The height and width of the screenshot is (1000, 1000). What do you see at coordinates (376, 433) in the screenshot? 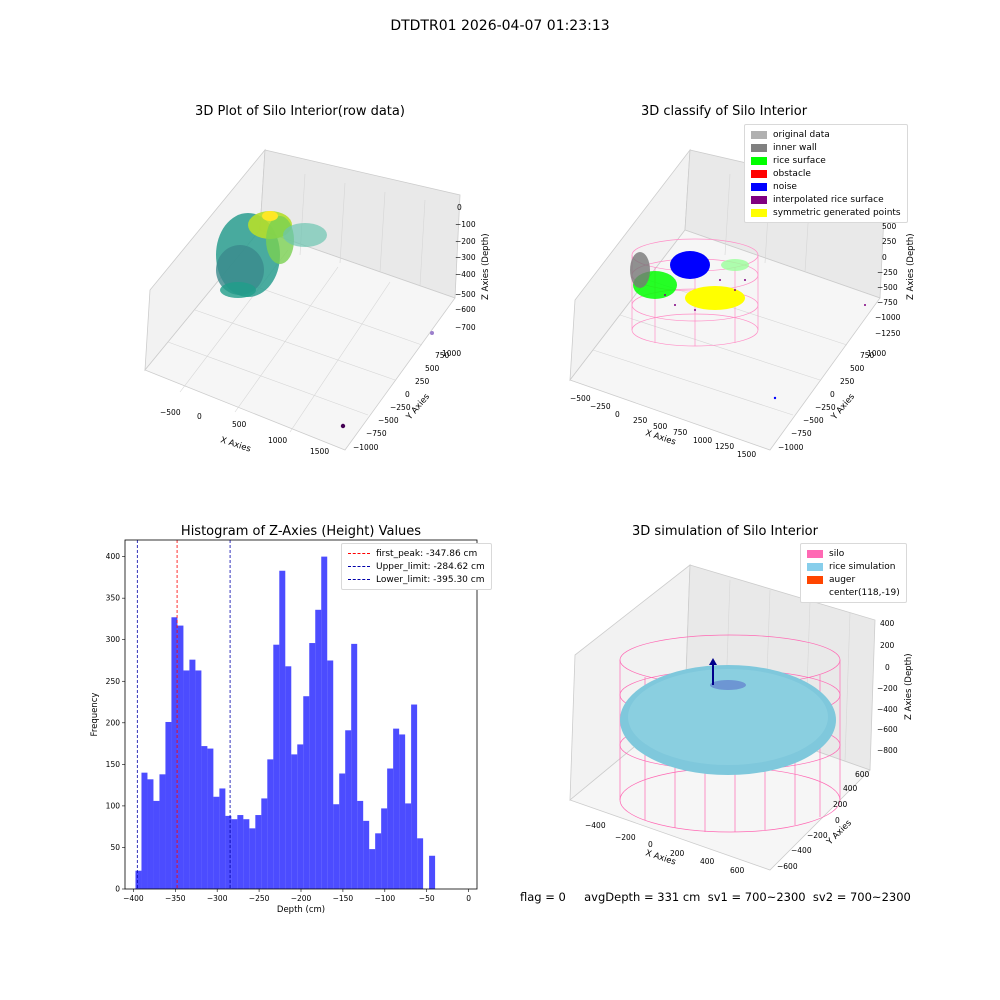
I see `svg-text: −750` at bounding box center [376, 433].